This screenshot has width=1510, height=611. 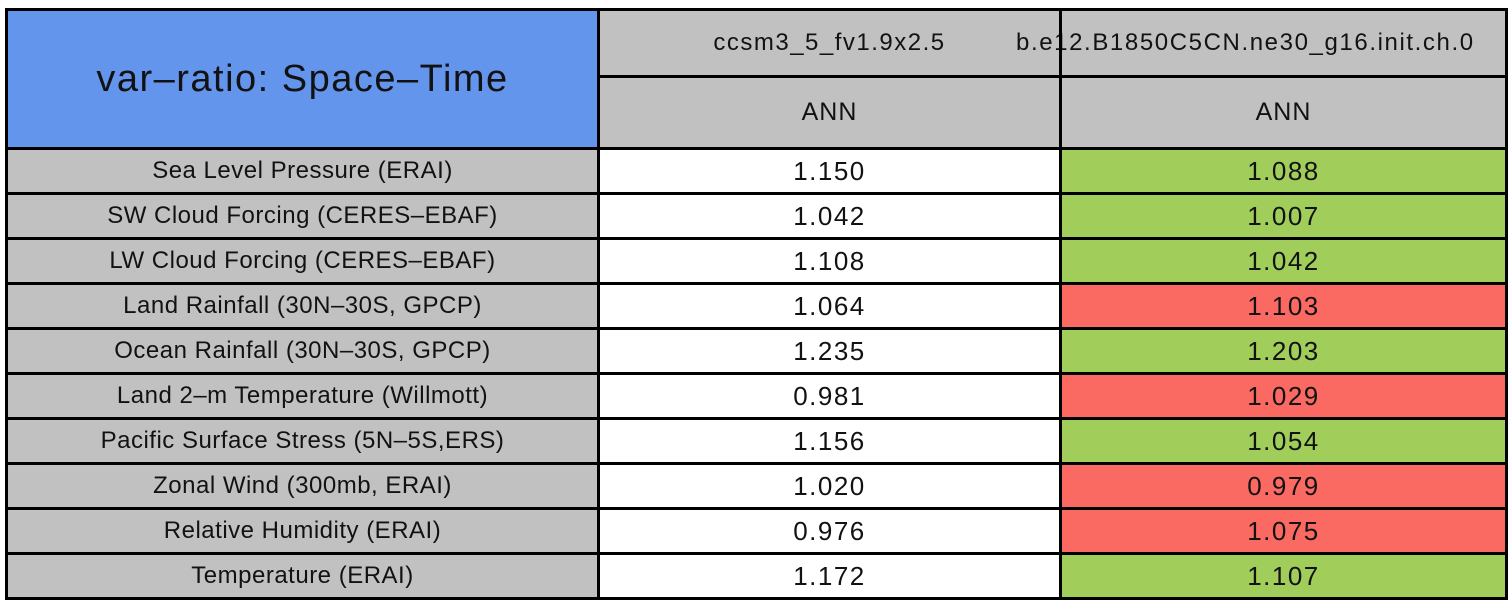 I want to click on table-right-border, so click(x=1506, y=43).